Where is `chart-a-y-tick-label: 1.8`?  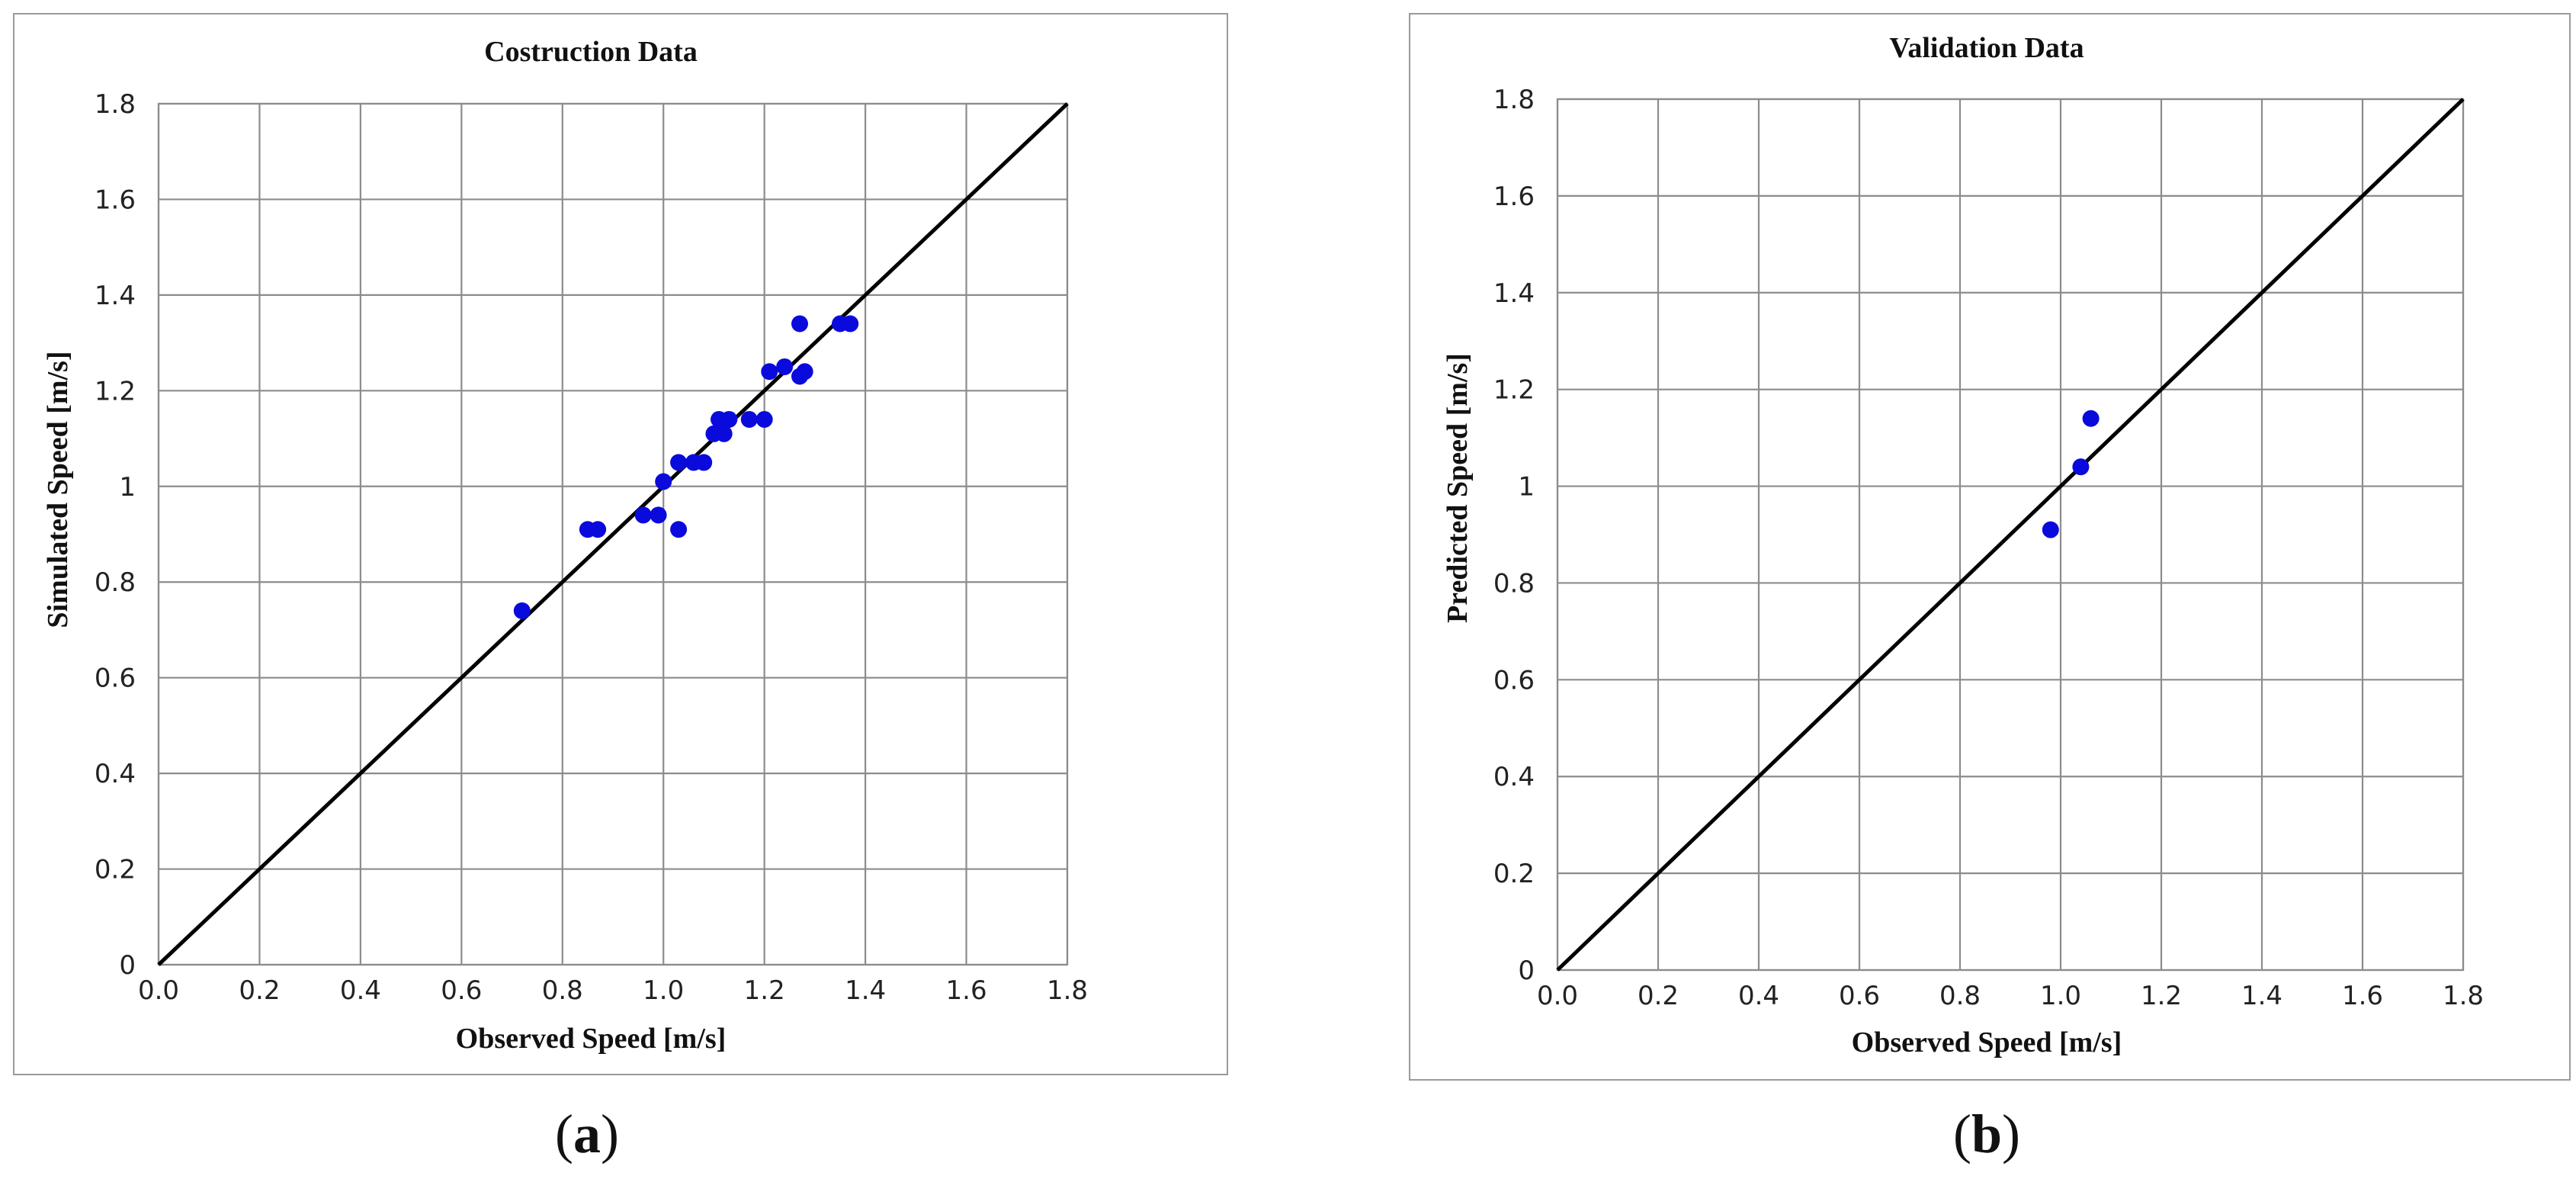
chart-a-y-tick-label: 1.8 is located at coordinates (115, 104).